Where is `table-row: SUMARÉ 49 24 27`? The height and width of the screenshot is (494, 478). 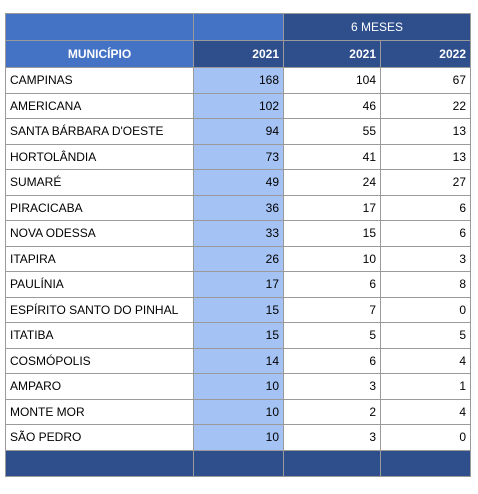
table-row: SUMARÉ 49 24 27 is located at coordinates (238, 182).